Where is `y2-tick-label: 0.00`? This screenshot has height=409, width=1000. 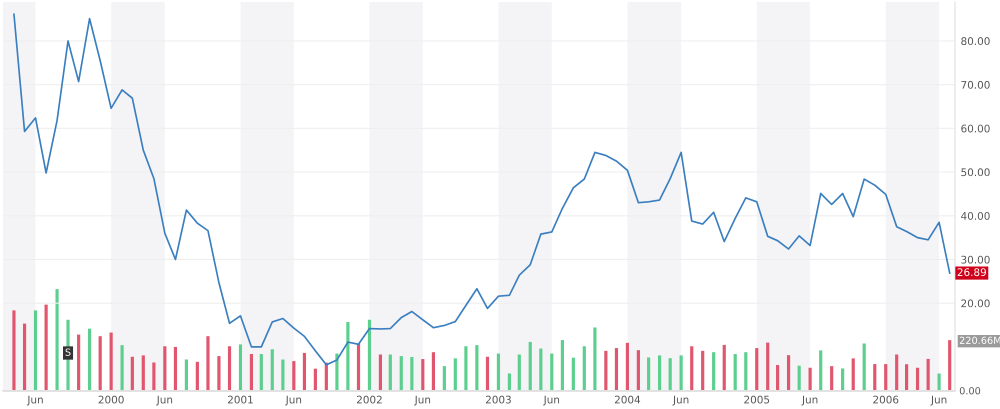 y2-tick-label: 0.00 is located at coordinates (970, 390).